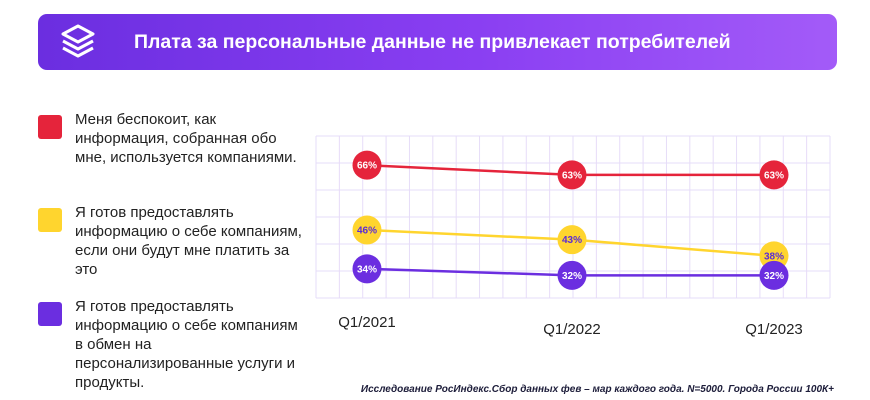 The height and width of the screenshot is (400, 870). I want to click on data-label: 34%, so click(367, 269).